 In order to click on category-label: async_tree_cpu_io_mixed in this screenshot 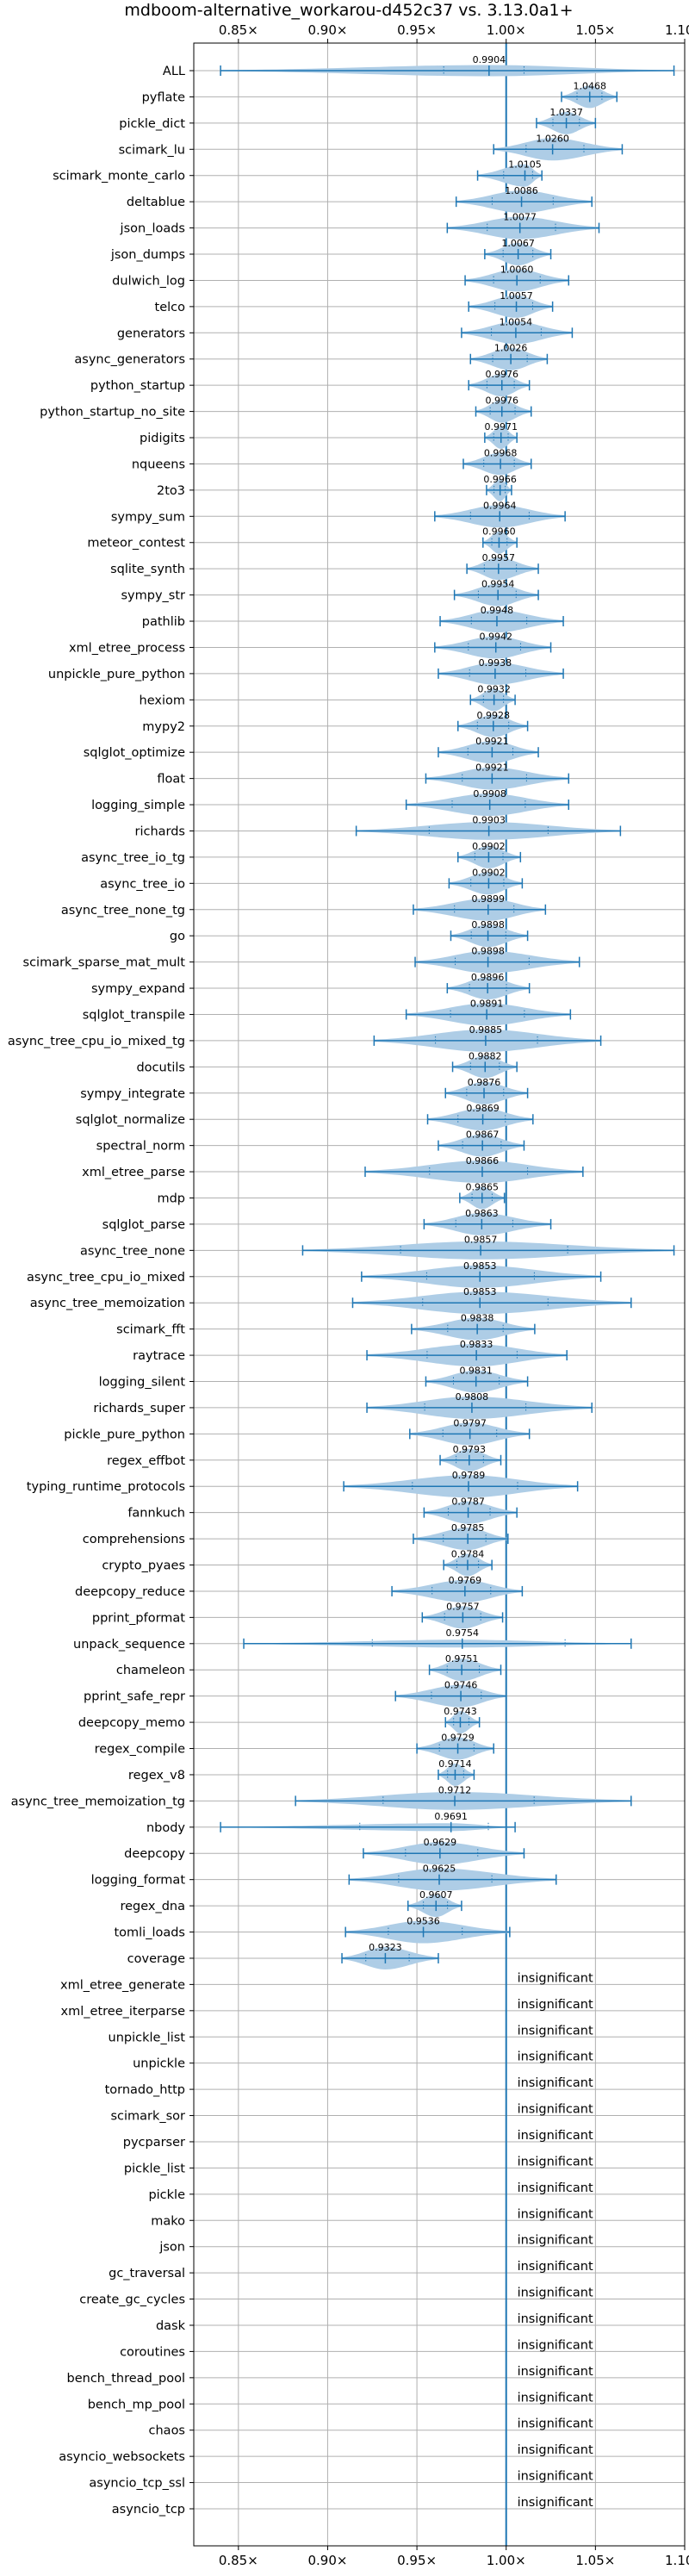, I will do `click(106, 1278)`.